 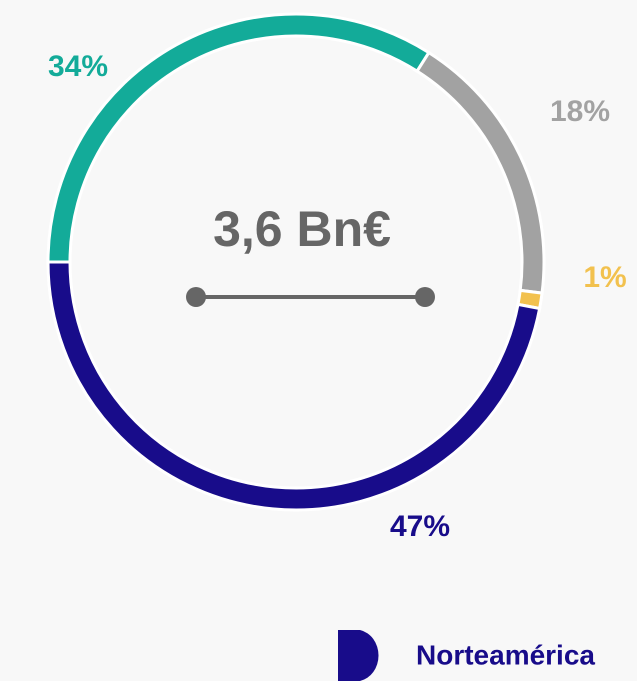 What do you see at coordinates (78, 66) in the screenshot?
I see `value-label: 34%` at bounding box center [78, 66].